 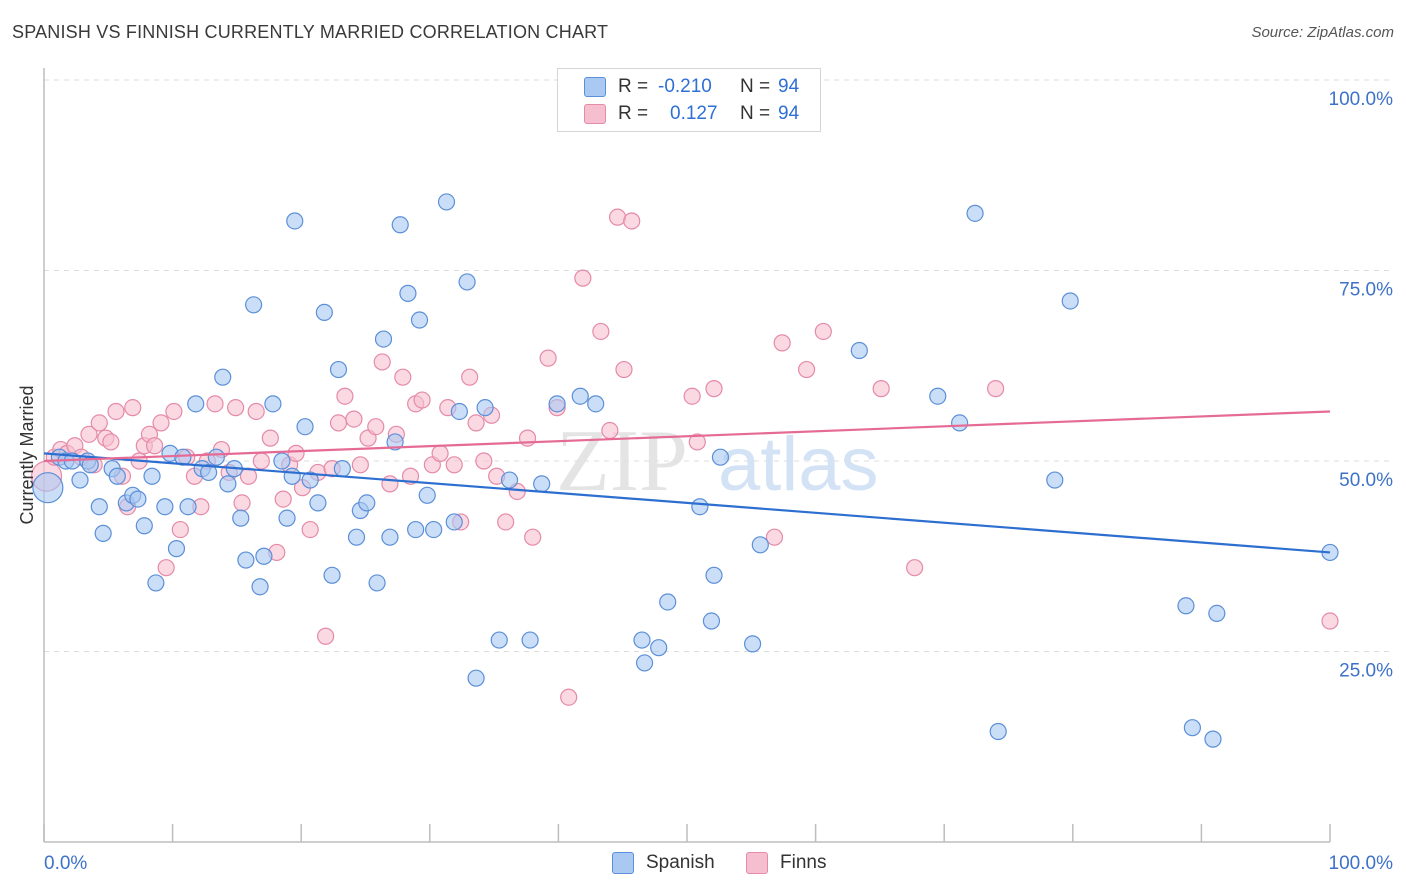 What do you see at coordinates (1366, 480) in the screenshot?
I see `y-tick-label: 50.0%` at bounding box center [1366, 480].